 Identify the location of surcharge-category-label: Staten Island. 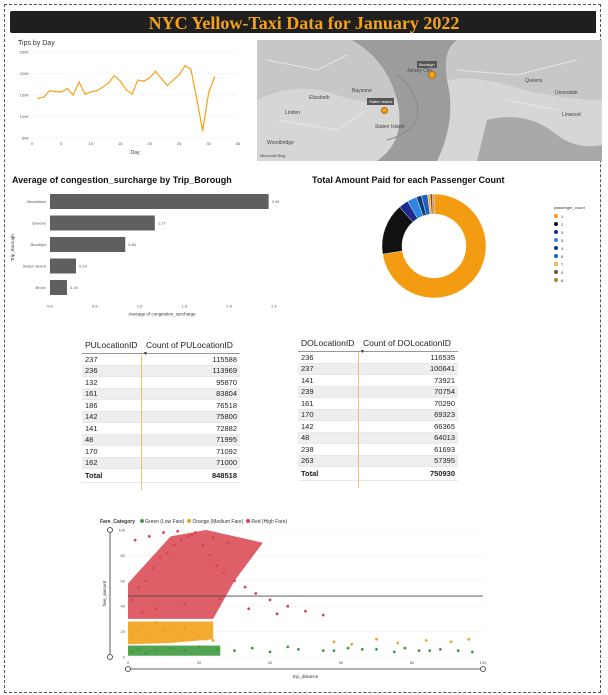
(34, 266).